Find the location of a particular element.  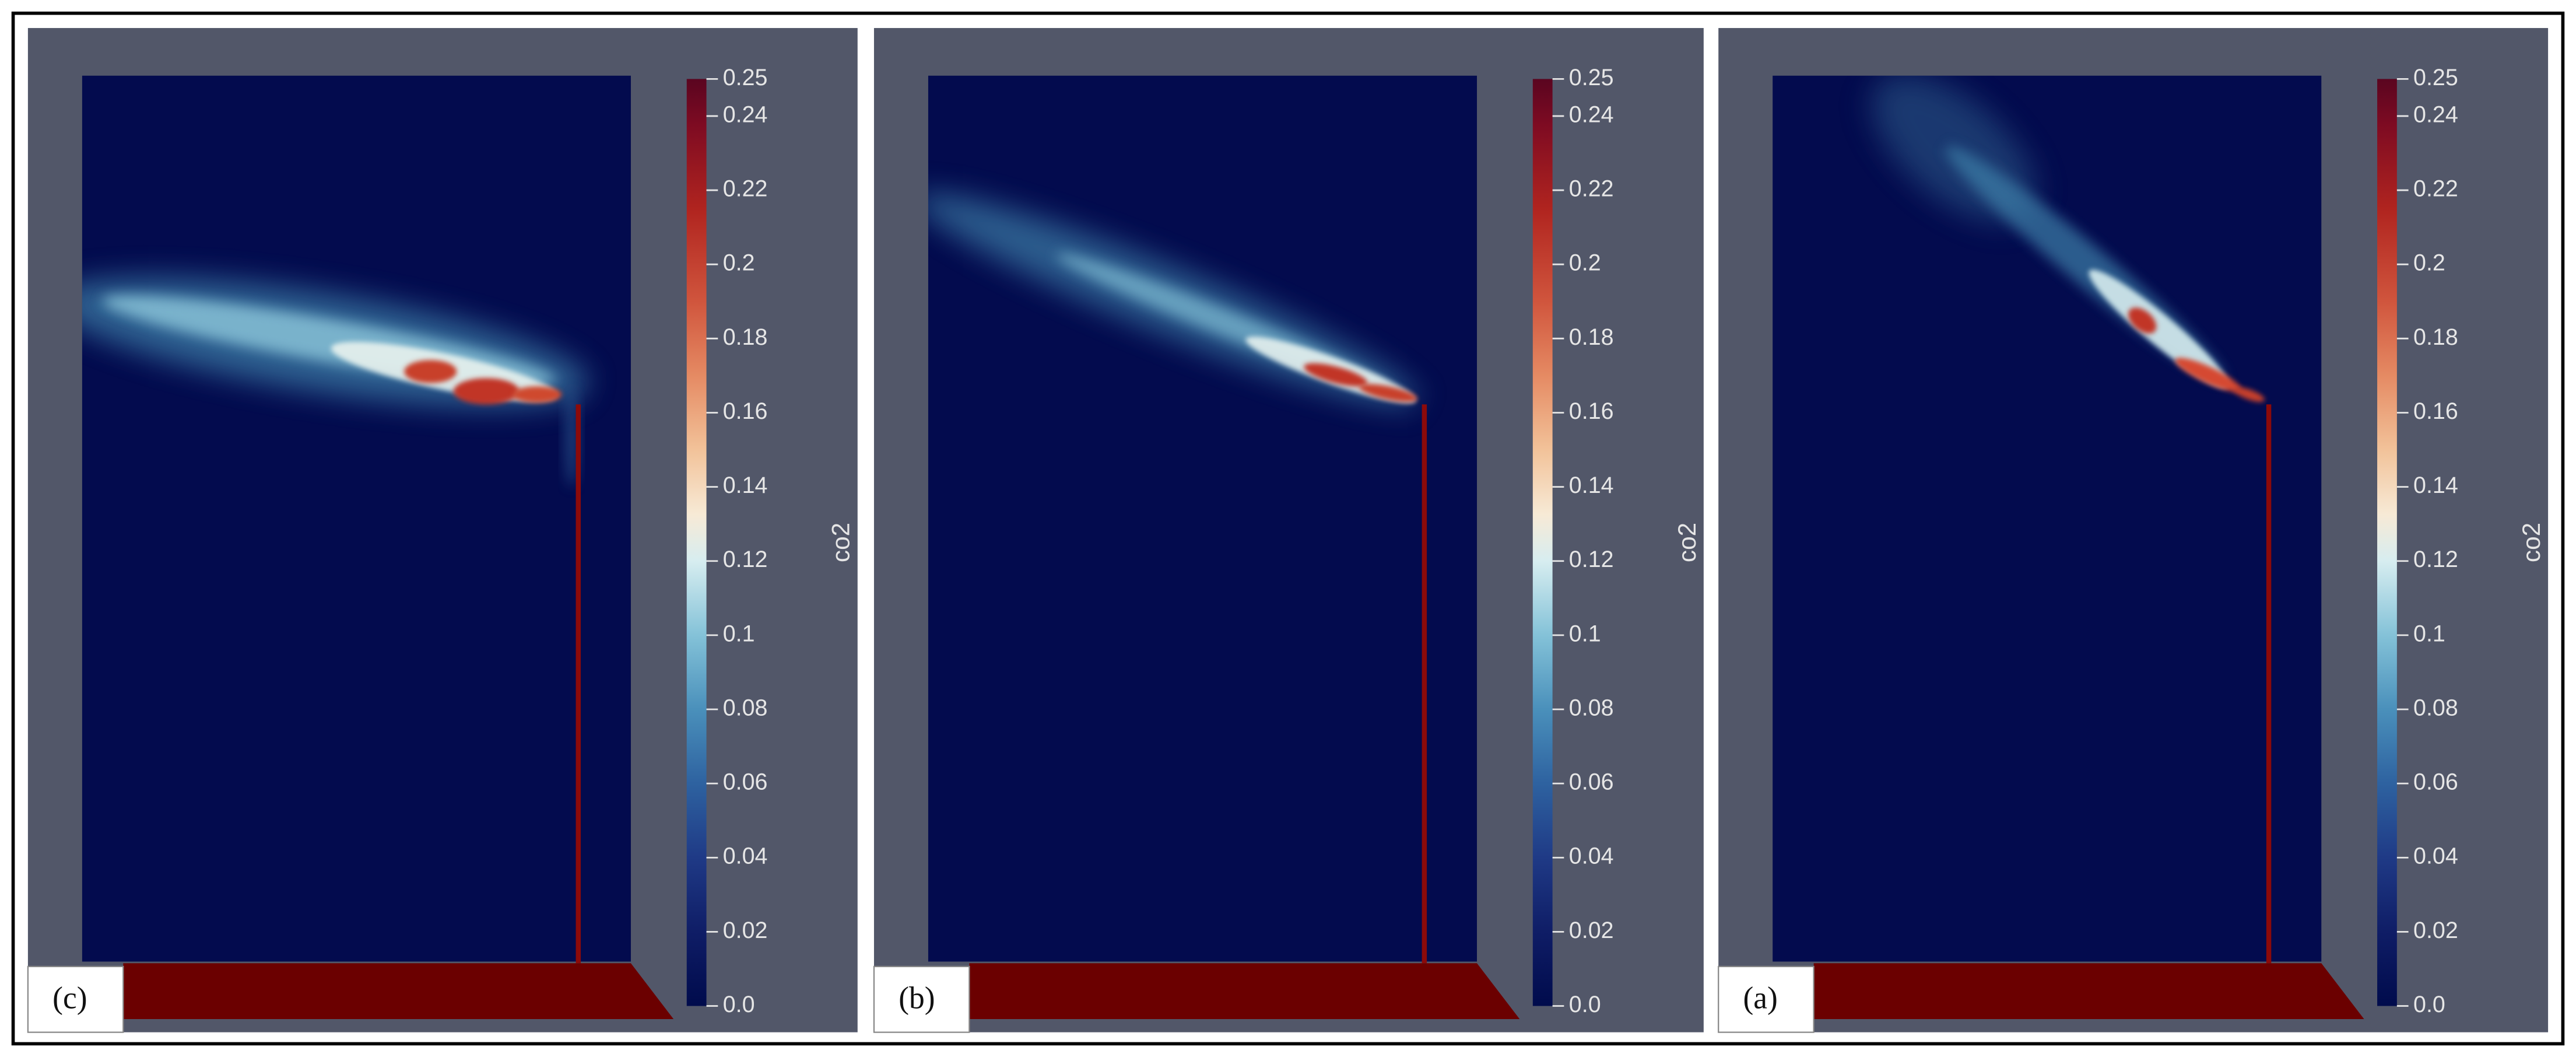

panel-label: (c) is located at coordinates (69, 998).